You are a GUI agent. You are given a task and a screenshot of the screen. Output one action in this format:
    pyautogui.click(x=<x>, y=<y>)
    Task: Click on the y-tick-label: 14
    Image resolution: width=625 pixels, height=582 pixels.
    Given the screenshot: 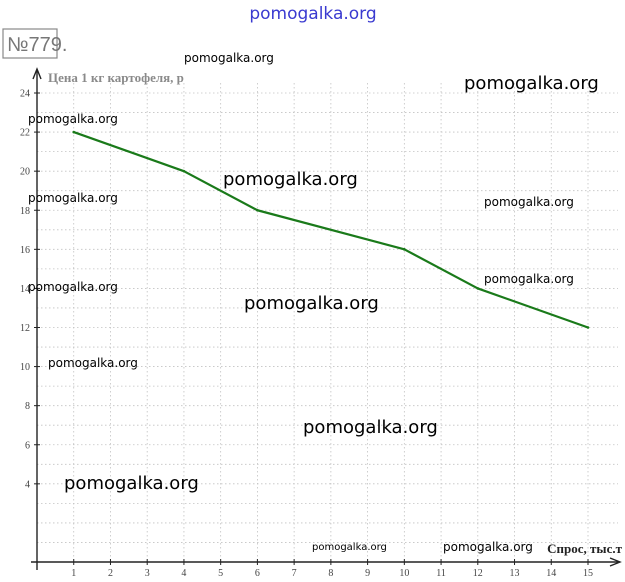 What is the action you would take?
    pyautogui.click(x=25, y=289)
    